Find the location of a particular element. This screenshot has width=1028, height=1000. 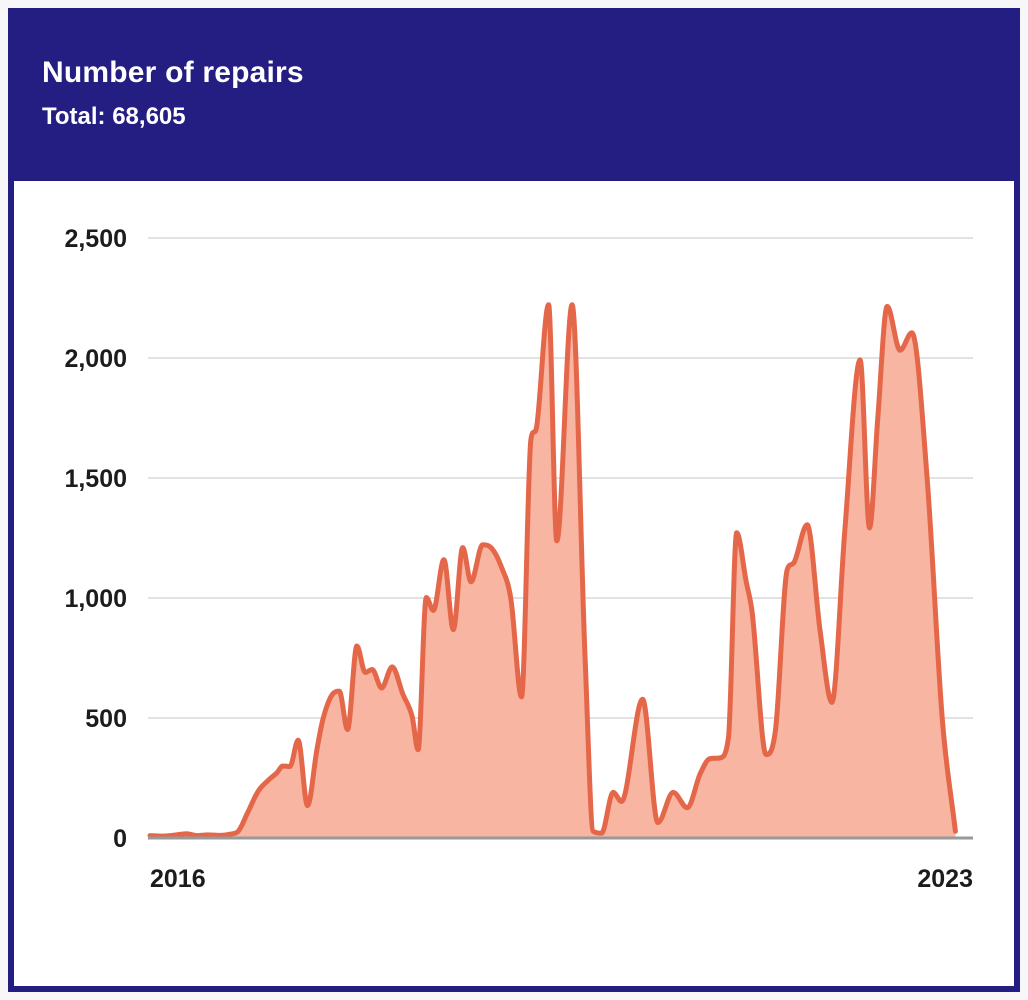

y-tick-label: 500 is located at coordinates (106, 719).